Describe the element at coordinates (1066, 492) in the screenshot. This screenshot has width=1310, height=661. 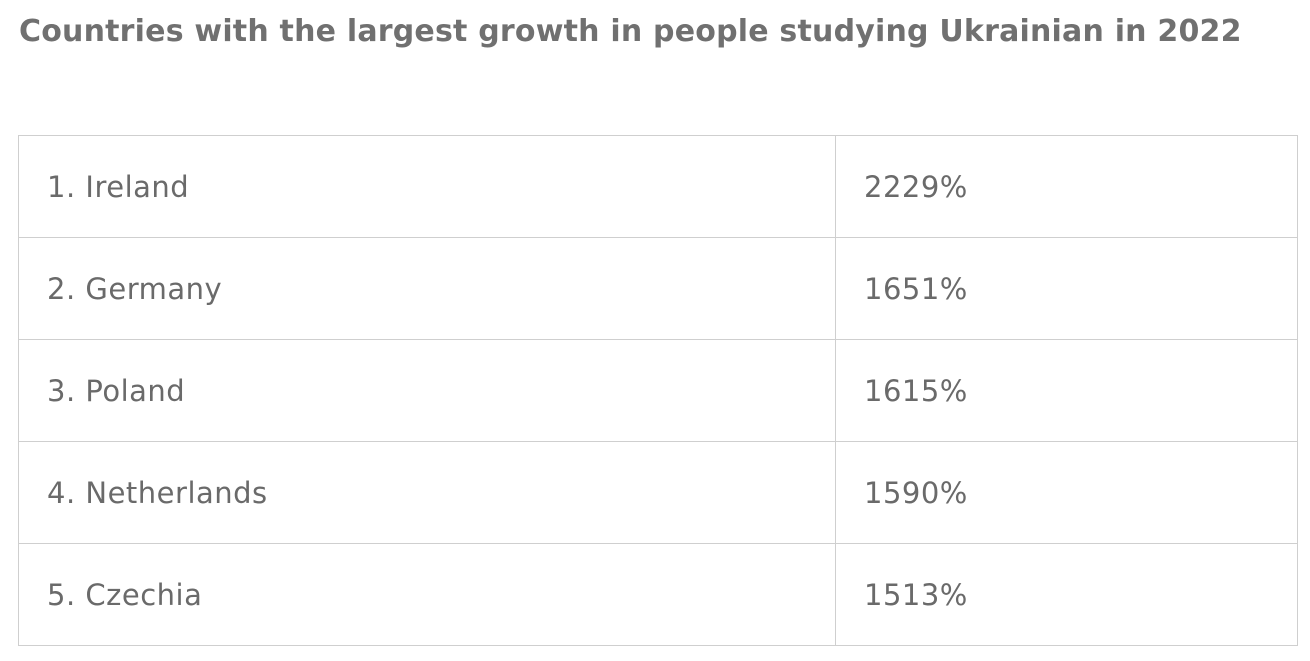
I see `growth-cell: 1590%` at that location.